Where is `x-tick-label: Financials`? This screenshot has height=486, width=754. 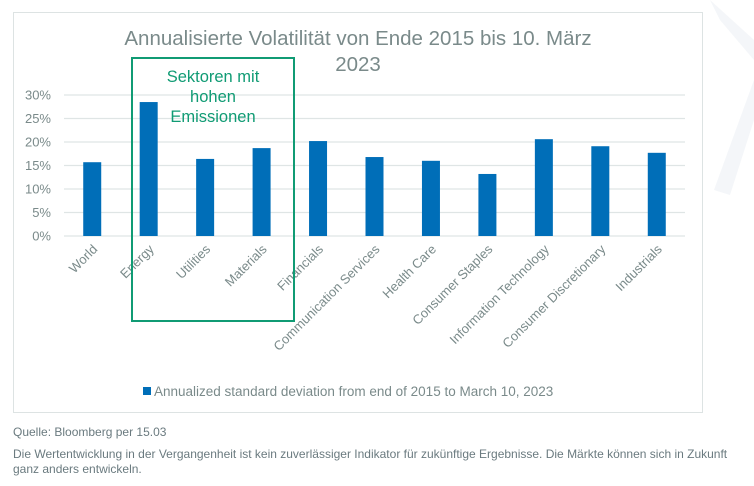
x-tick-label: Financials is located at coordinates (300, 267).